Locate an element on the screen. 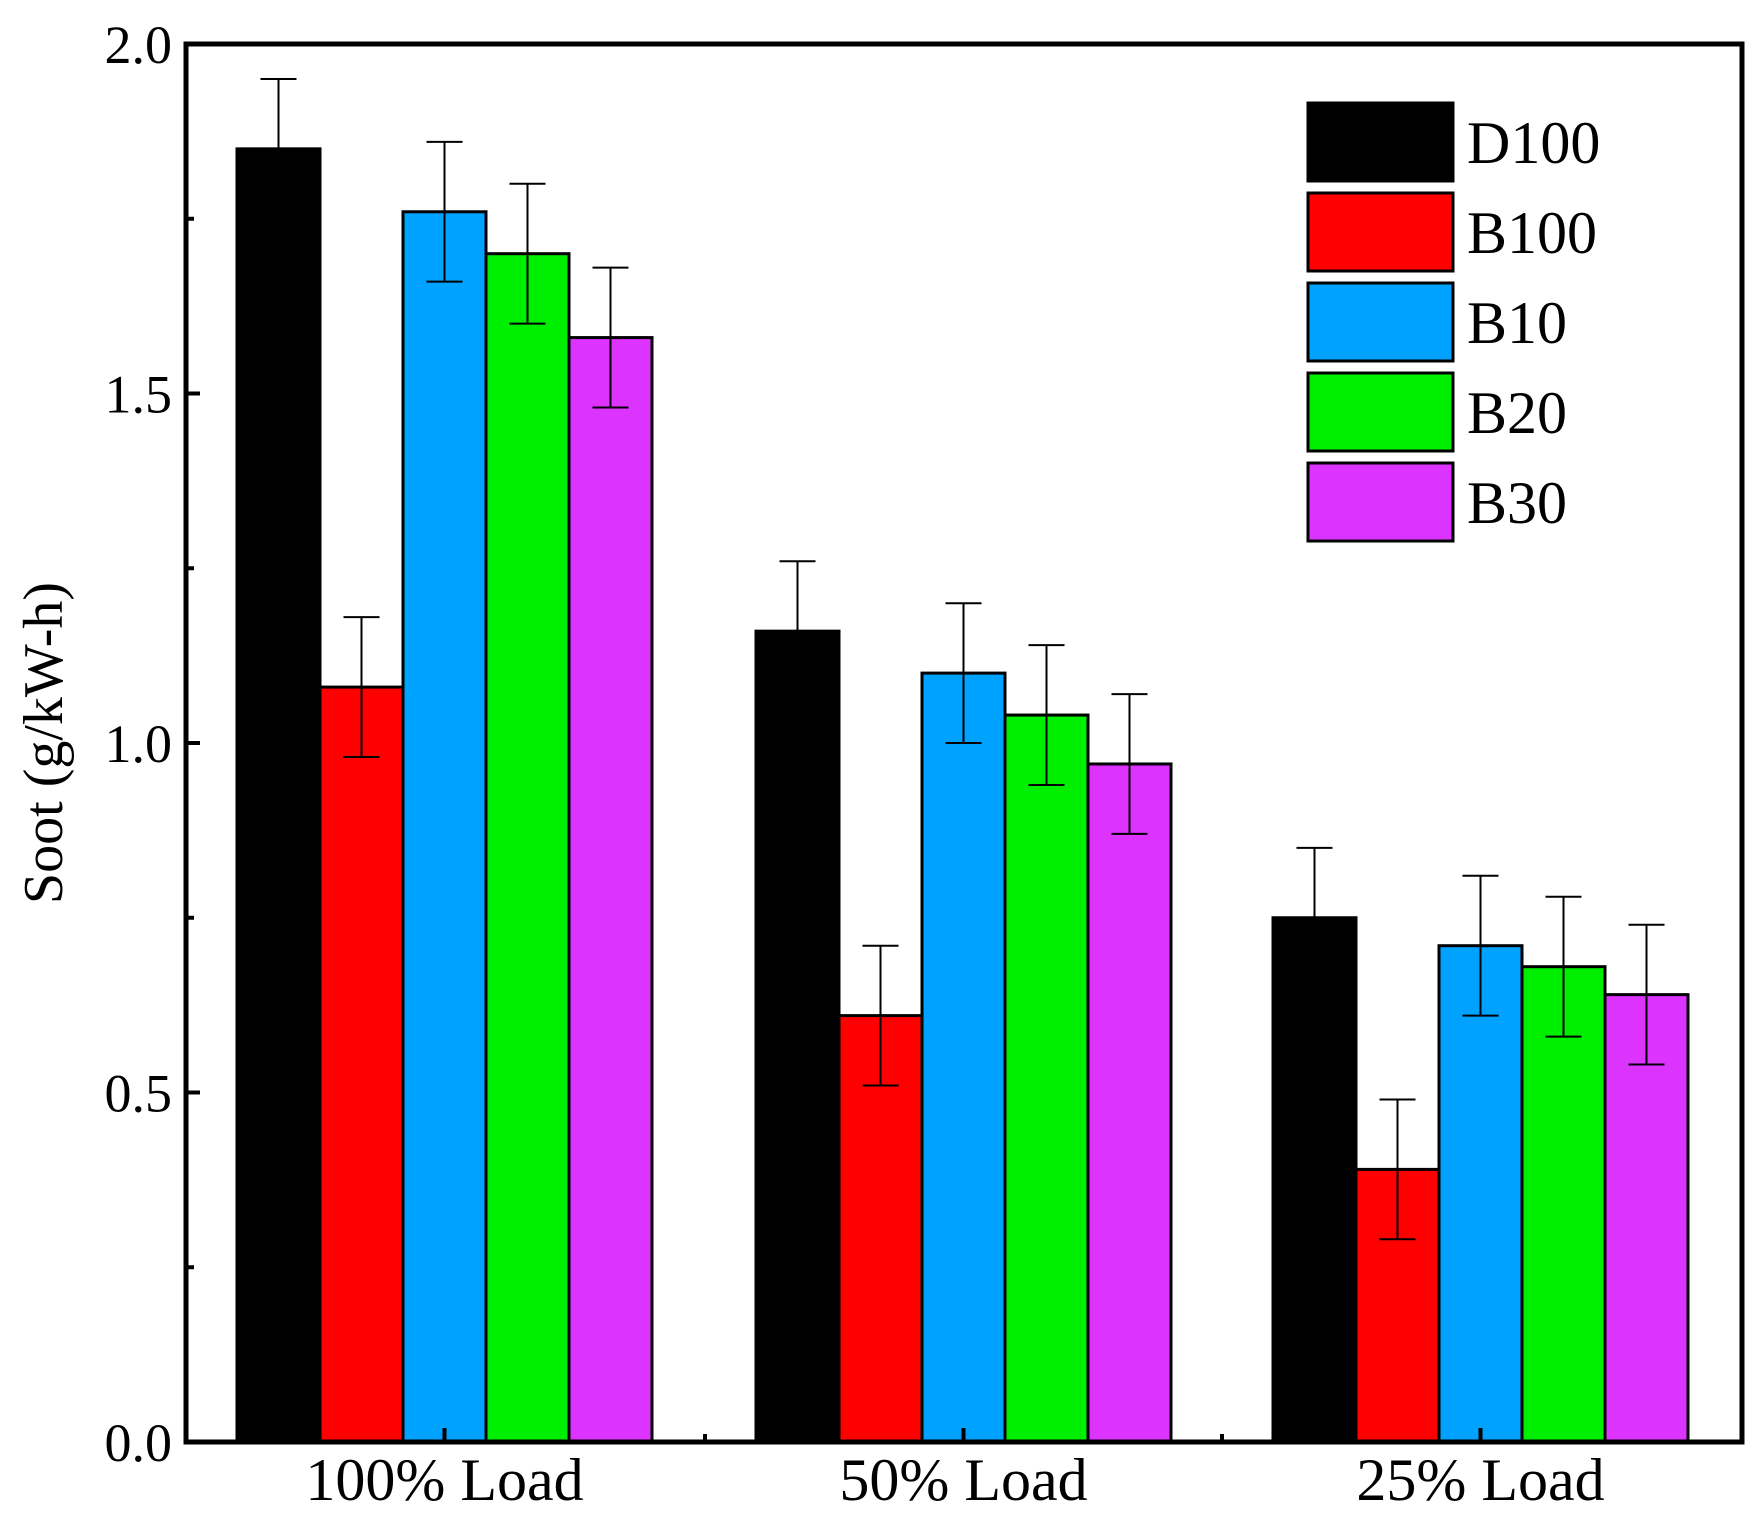 This screenshot has width=1760, height=1515. error-bar-b100-25-load is located at coordinates (1397, 1169).